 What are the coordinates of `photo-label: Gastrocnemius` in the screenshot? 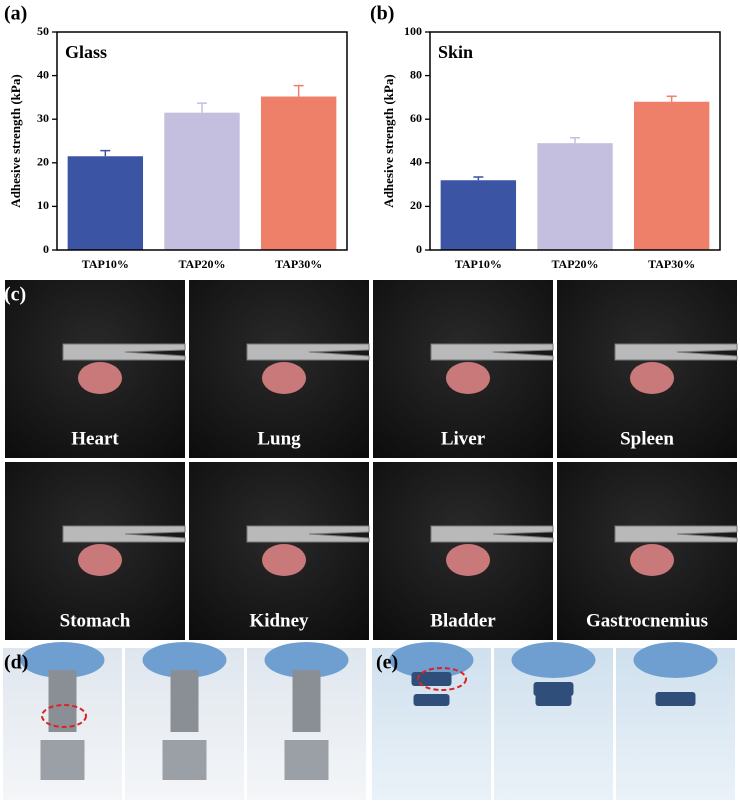 It's located at (647, 620).